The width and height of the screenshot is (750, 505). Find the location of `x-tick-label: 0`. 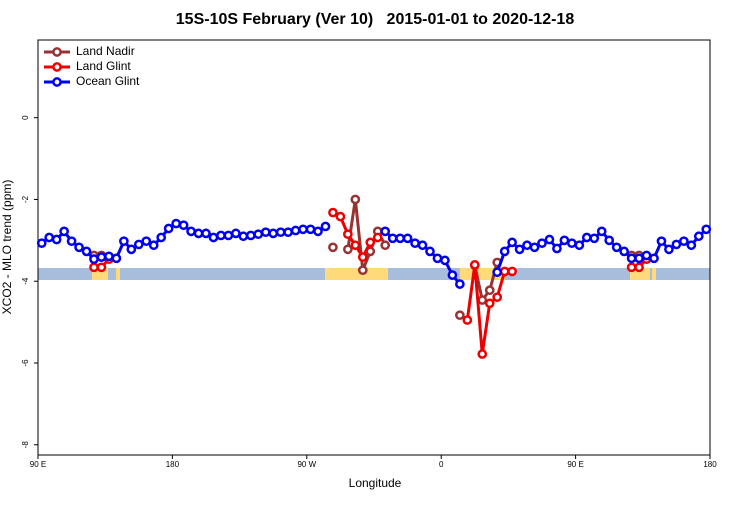

x-tick-label: 0 is located at coordinates (441, 464).